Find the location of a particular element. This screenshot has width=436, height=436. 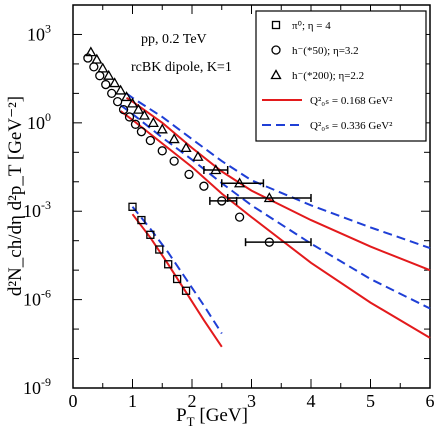

y-tick-label: 10³ is located at coordinates (39, 32).